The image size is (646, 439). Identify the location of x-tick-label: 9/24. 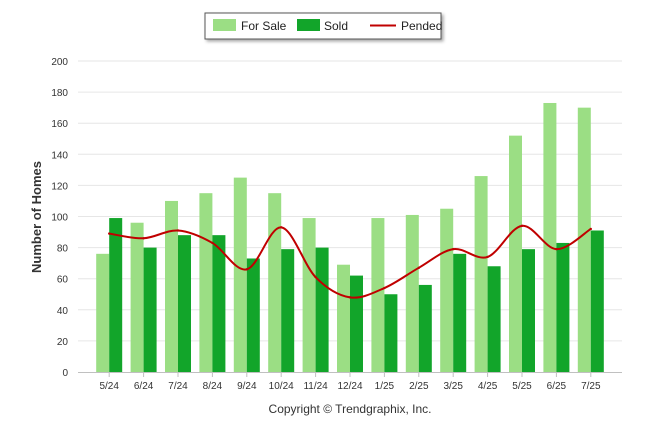
(247, 386).